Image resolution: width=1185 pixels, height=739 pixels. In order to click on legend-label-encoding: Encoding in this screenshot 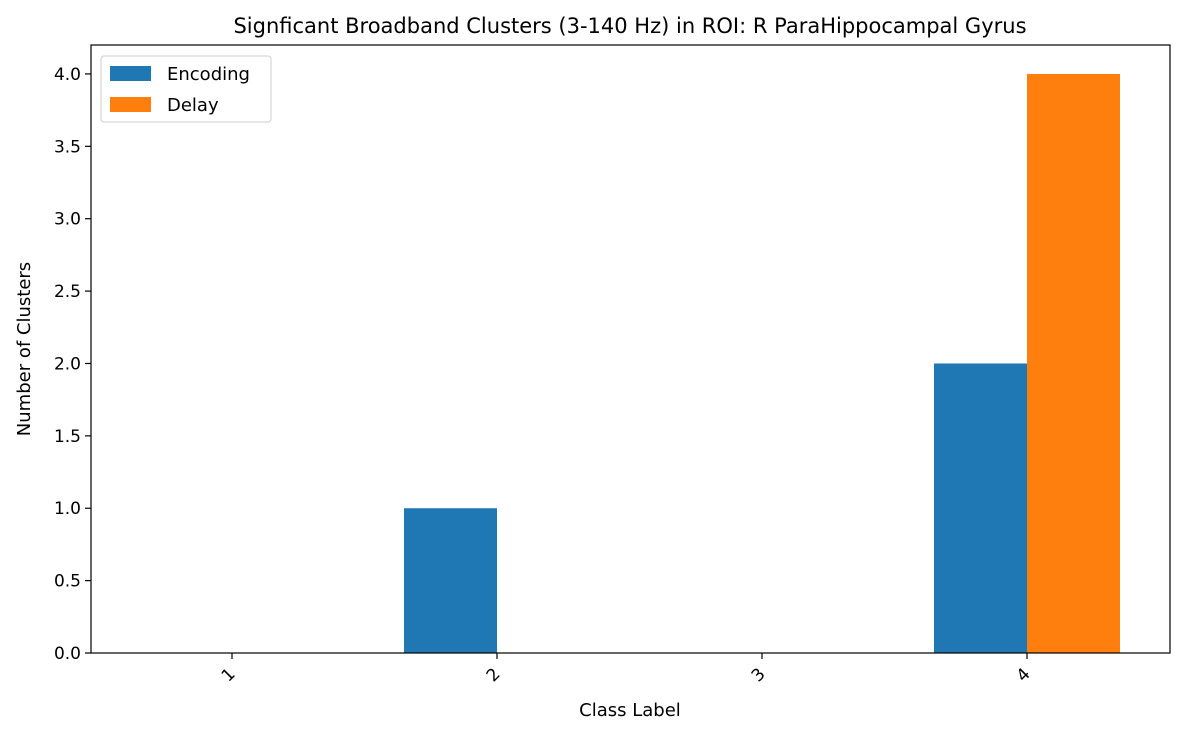, I will do `click(208, 74)`.